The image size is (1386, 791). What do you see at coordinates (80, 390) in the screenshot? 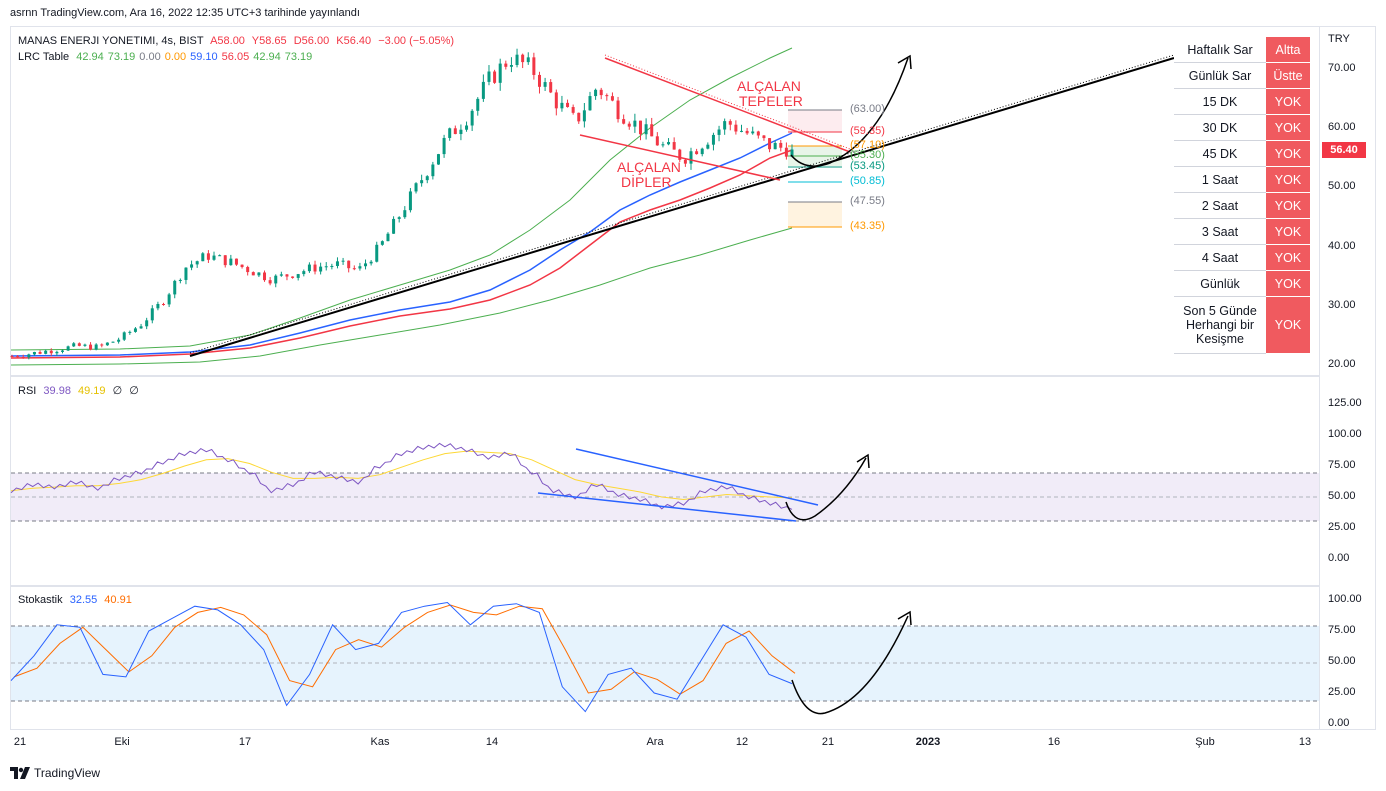
I see `rsi-legend: RSI 39.98 49.19 ∅ ∅` at bounding box center [80, 390].